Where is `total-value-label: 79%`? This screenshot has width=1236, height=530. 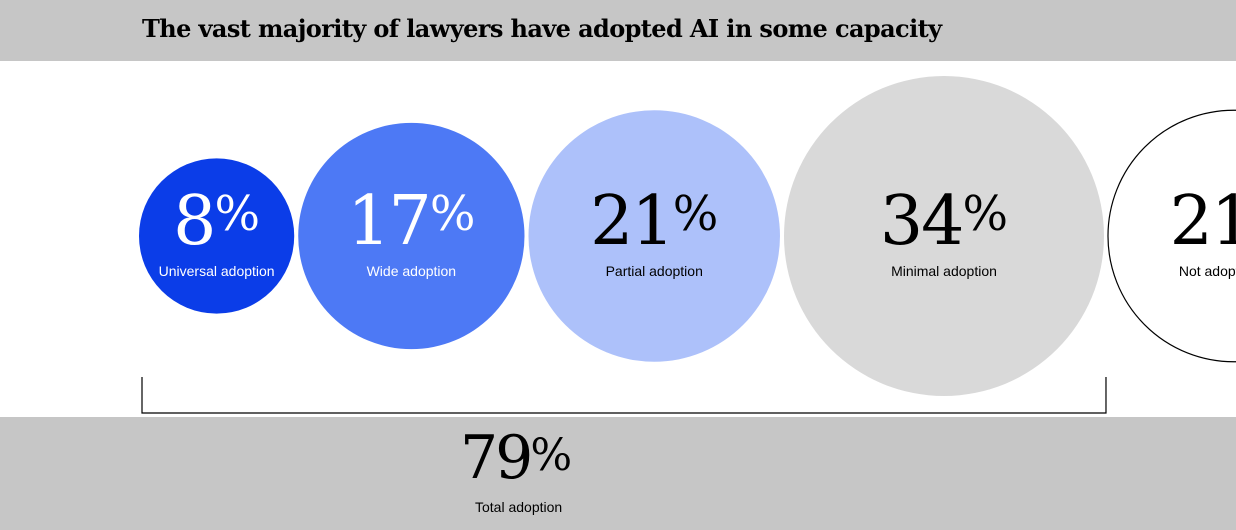 total-value-label: 79% is located at coordinates (516, 457).